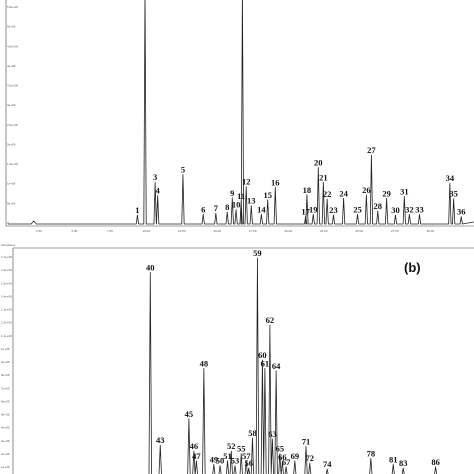  I want to click on y-tick-label: 7e+05, so click(5, 388).